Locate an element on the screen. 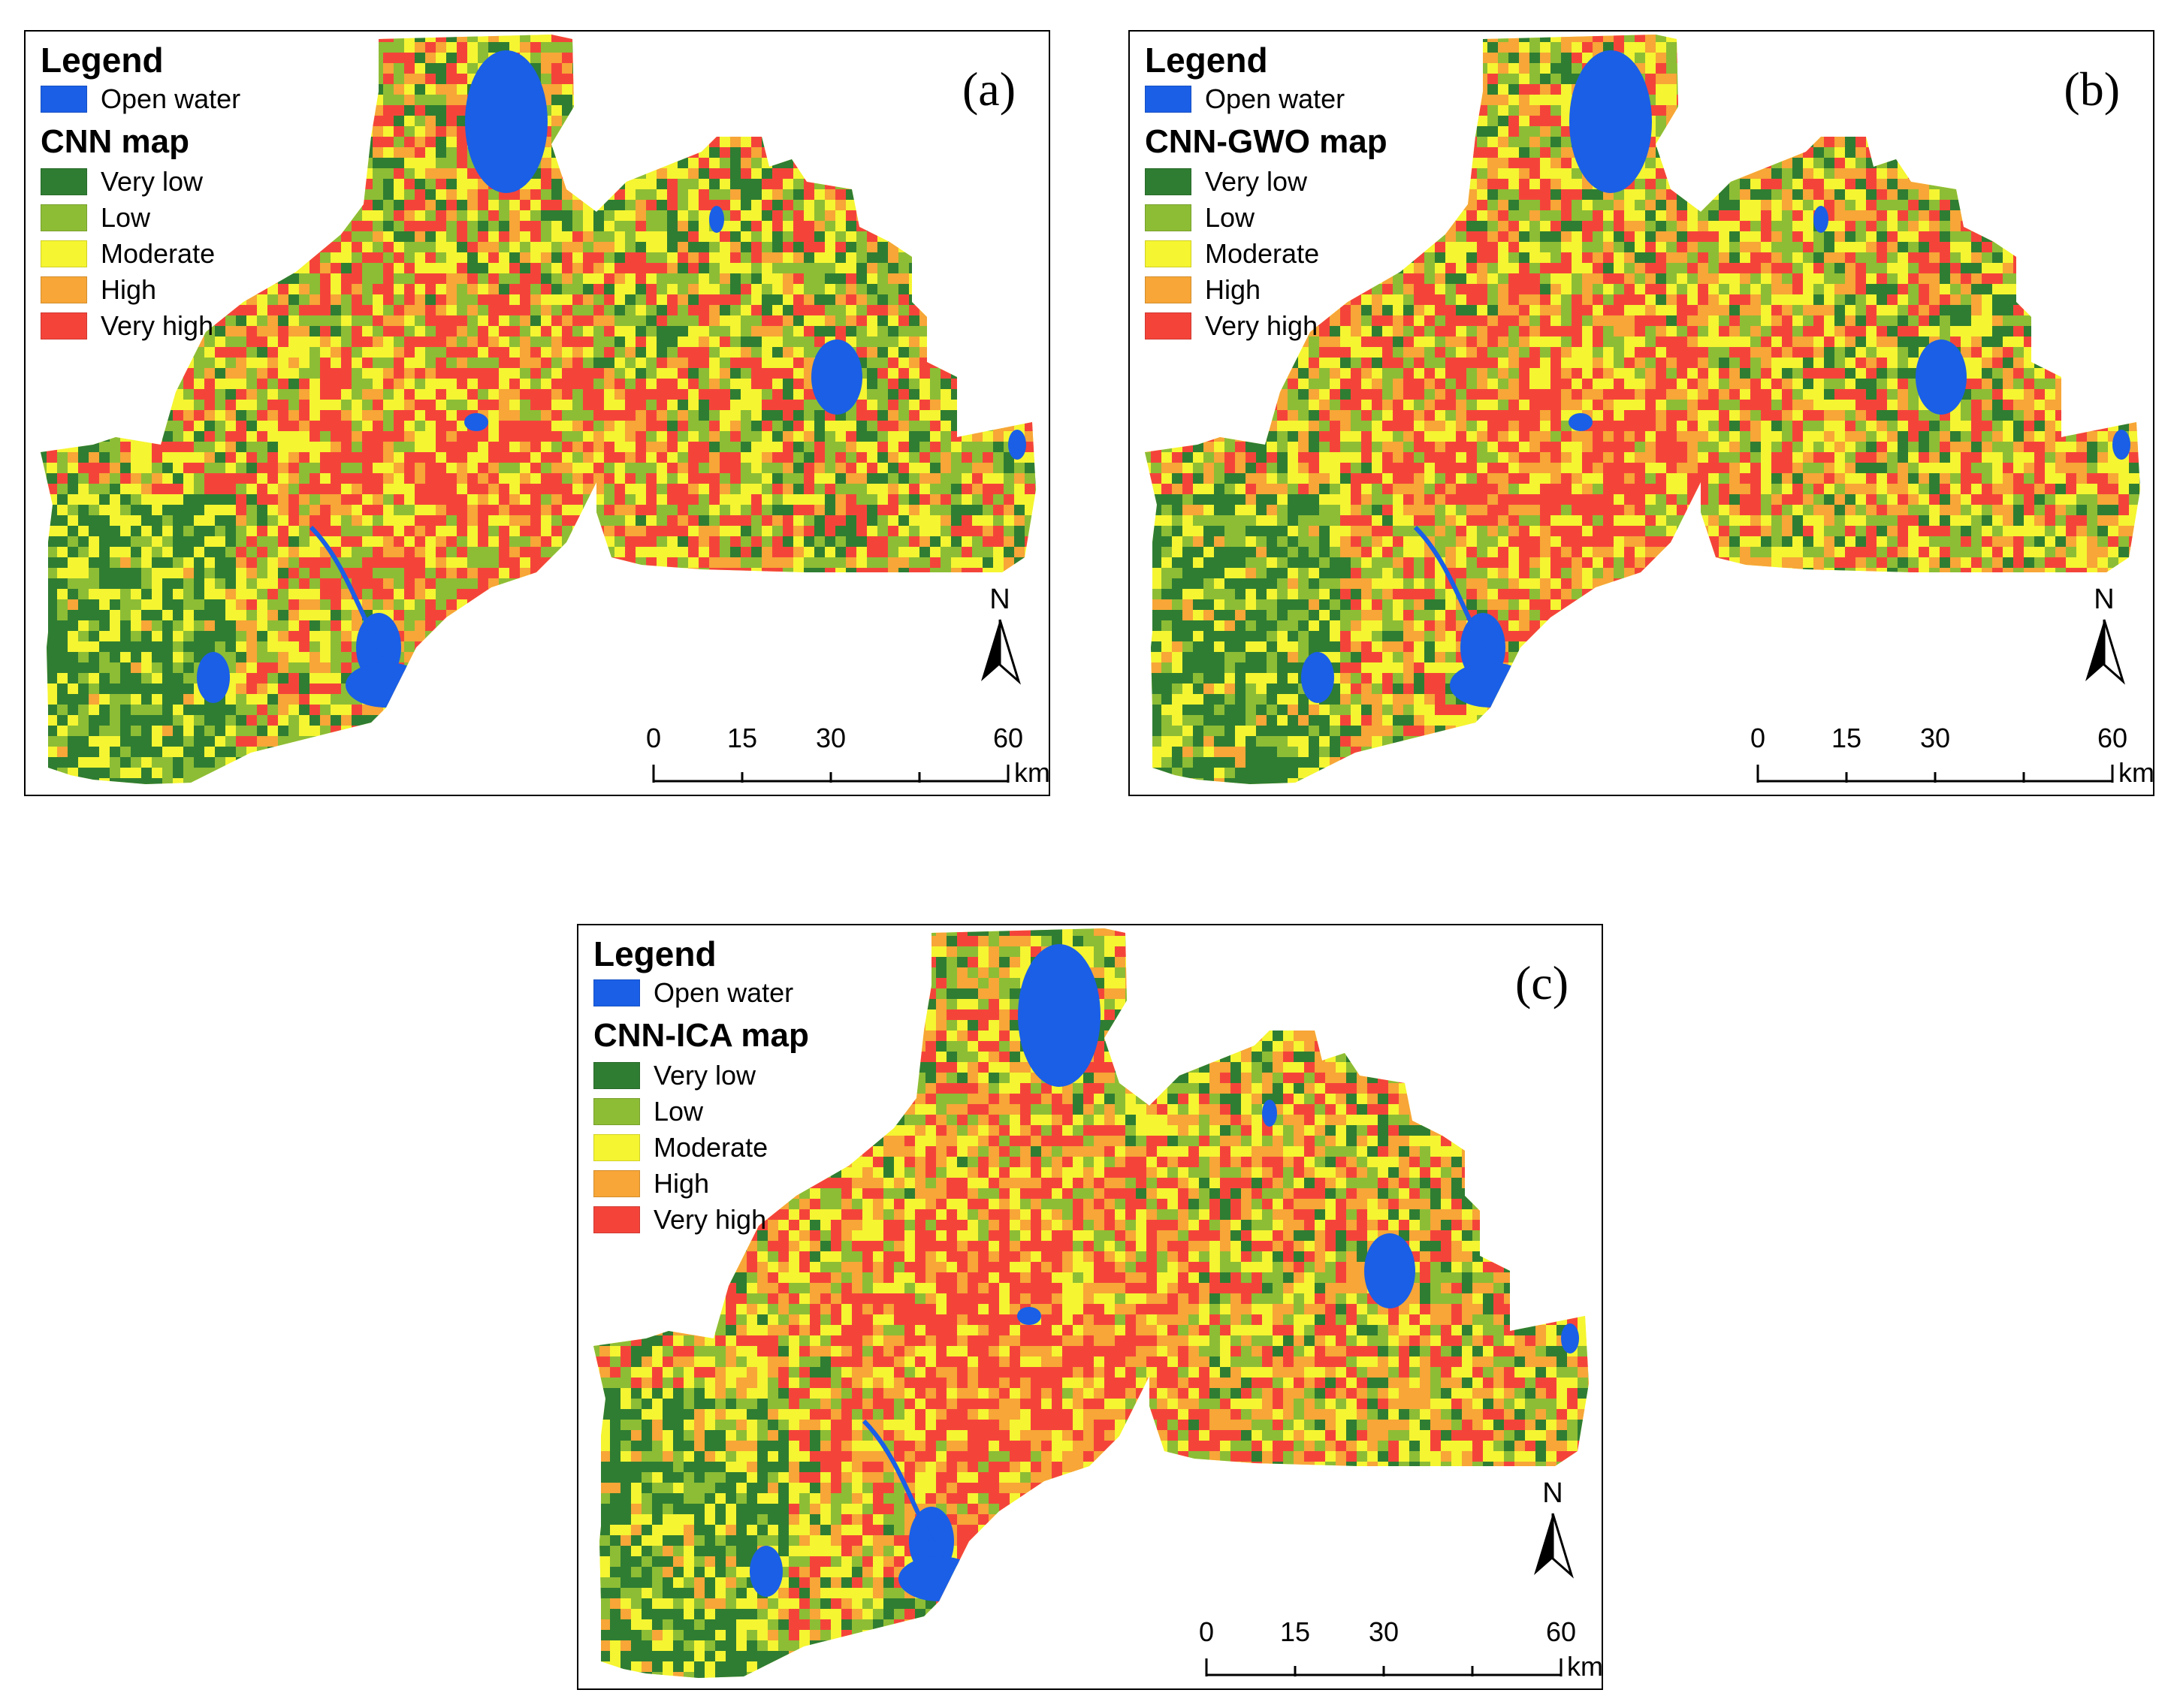 The image size is (2177, 1708). north-arrow-a: N is located at coordinates (1000, 637).